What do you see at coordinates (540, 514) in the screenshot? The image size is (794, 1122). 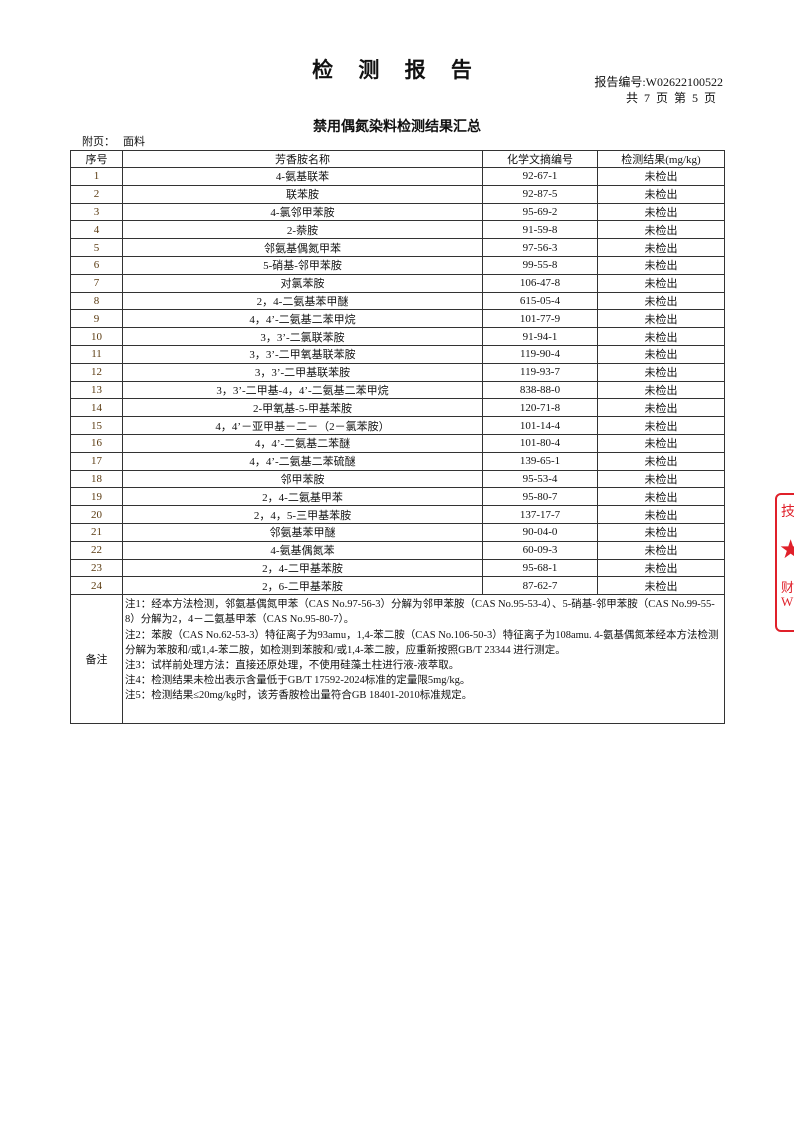 I see `cas-number: 137-17-7` at bounding box center [540, 514].